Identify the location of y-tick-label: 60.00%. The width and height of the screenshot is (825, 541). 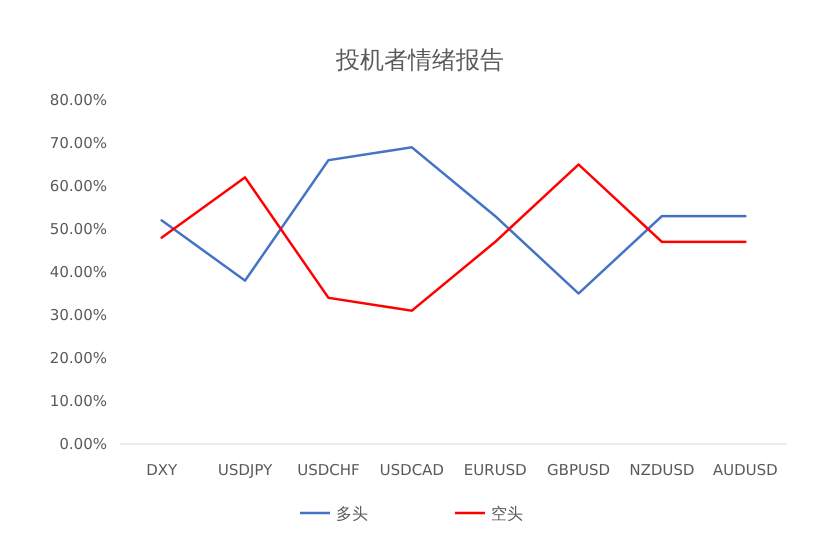
(78, 186).